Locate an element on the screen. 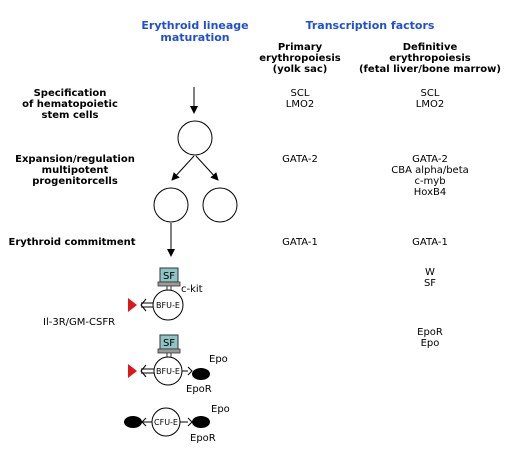 The height and width of the screenshot is (463, 511). definitive-tf-gata2: GATA-2 is located at coordinates (430, 159).